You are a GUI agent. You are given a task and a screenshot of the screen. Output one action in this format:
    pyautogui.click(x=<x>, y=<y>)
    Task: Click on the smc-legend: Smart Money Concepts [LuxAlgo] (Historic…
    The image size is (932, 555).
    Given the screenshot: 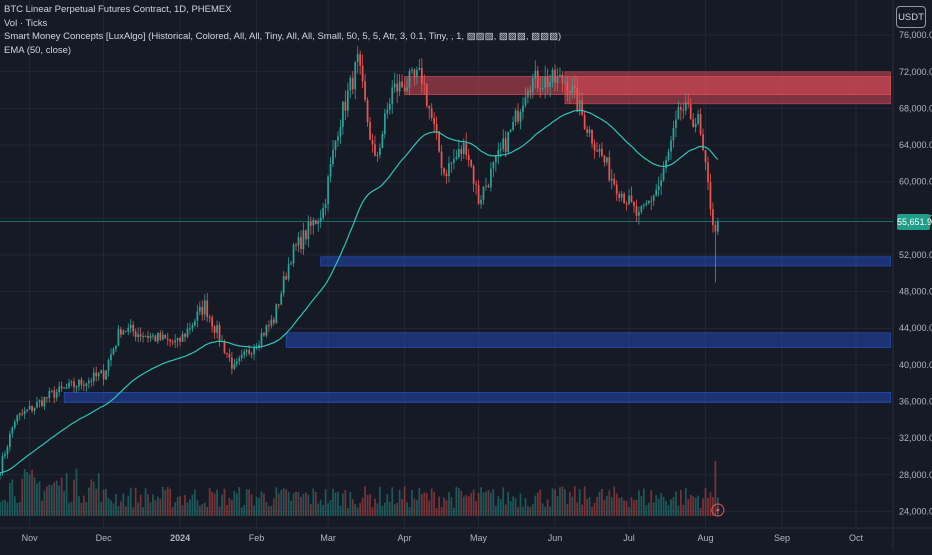 What is the action you would take?
    pyautogui.click(x=283, y=37)
    